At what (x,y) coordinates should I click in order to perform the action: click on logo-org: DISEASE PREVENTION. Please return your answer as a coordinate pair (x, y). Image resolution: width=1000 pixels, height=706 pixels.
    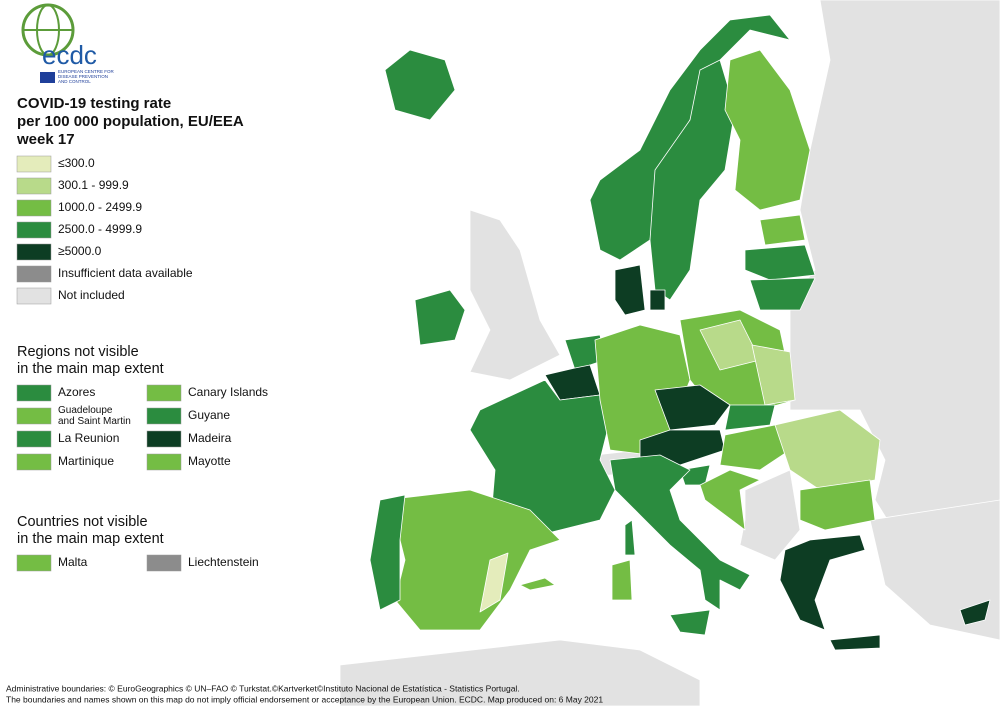
    Looking at the image, I should click on (83, 76).